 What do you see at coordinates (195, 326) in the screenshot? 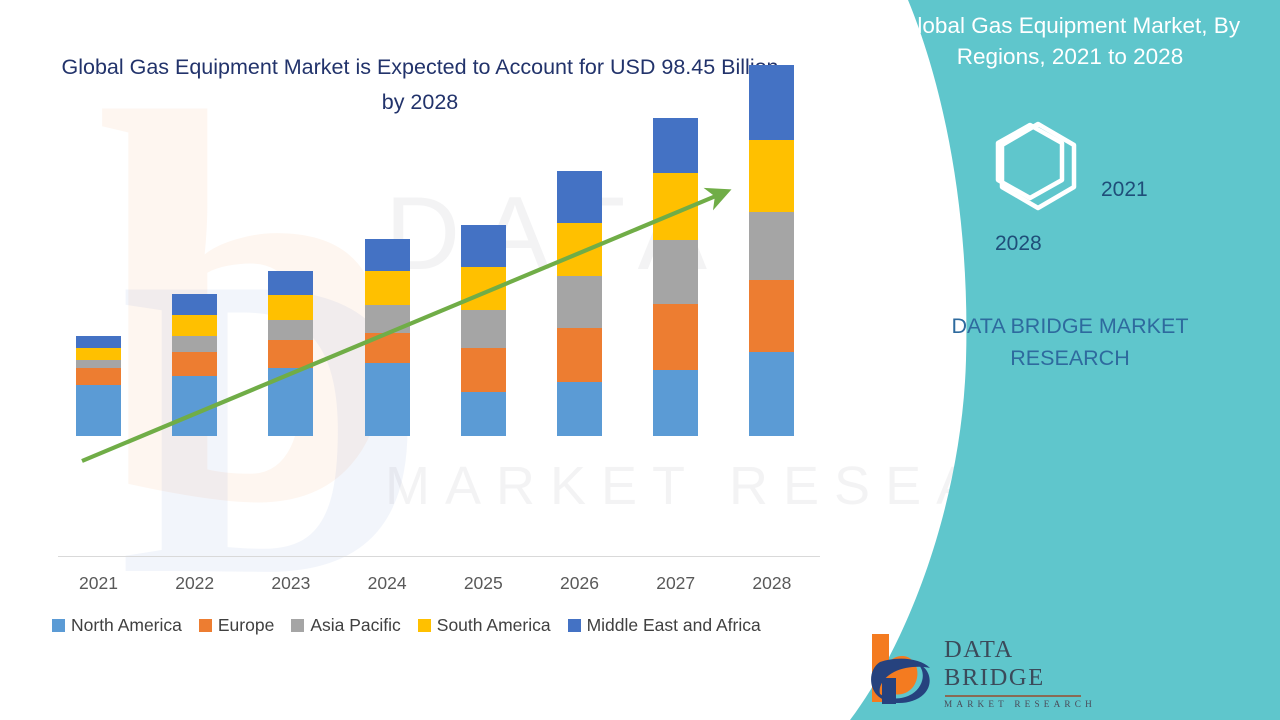
I see `bar-segment-2022-south-america` at bounding box center [195, 326].